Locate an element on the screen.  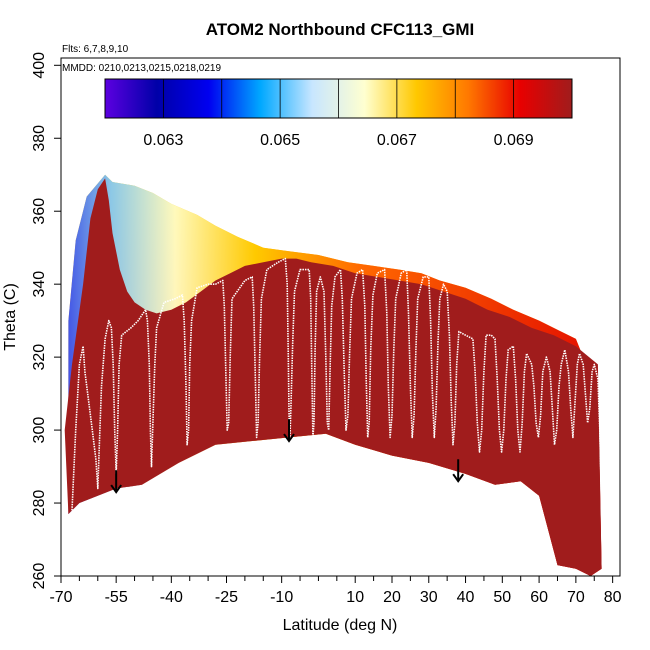
x-tick-label: 50 is located at coordinates (502, 597).